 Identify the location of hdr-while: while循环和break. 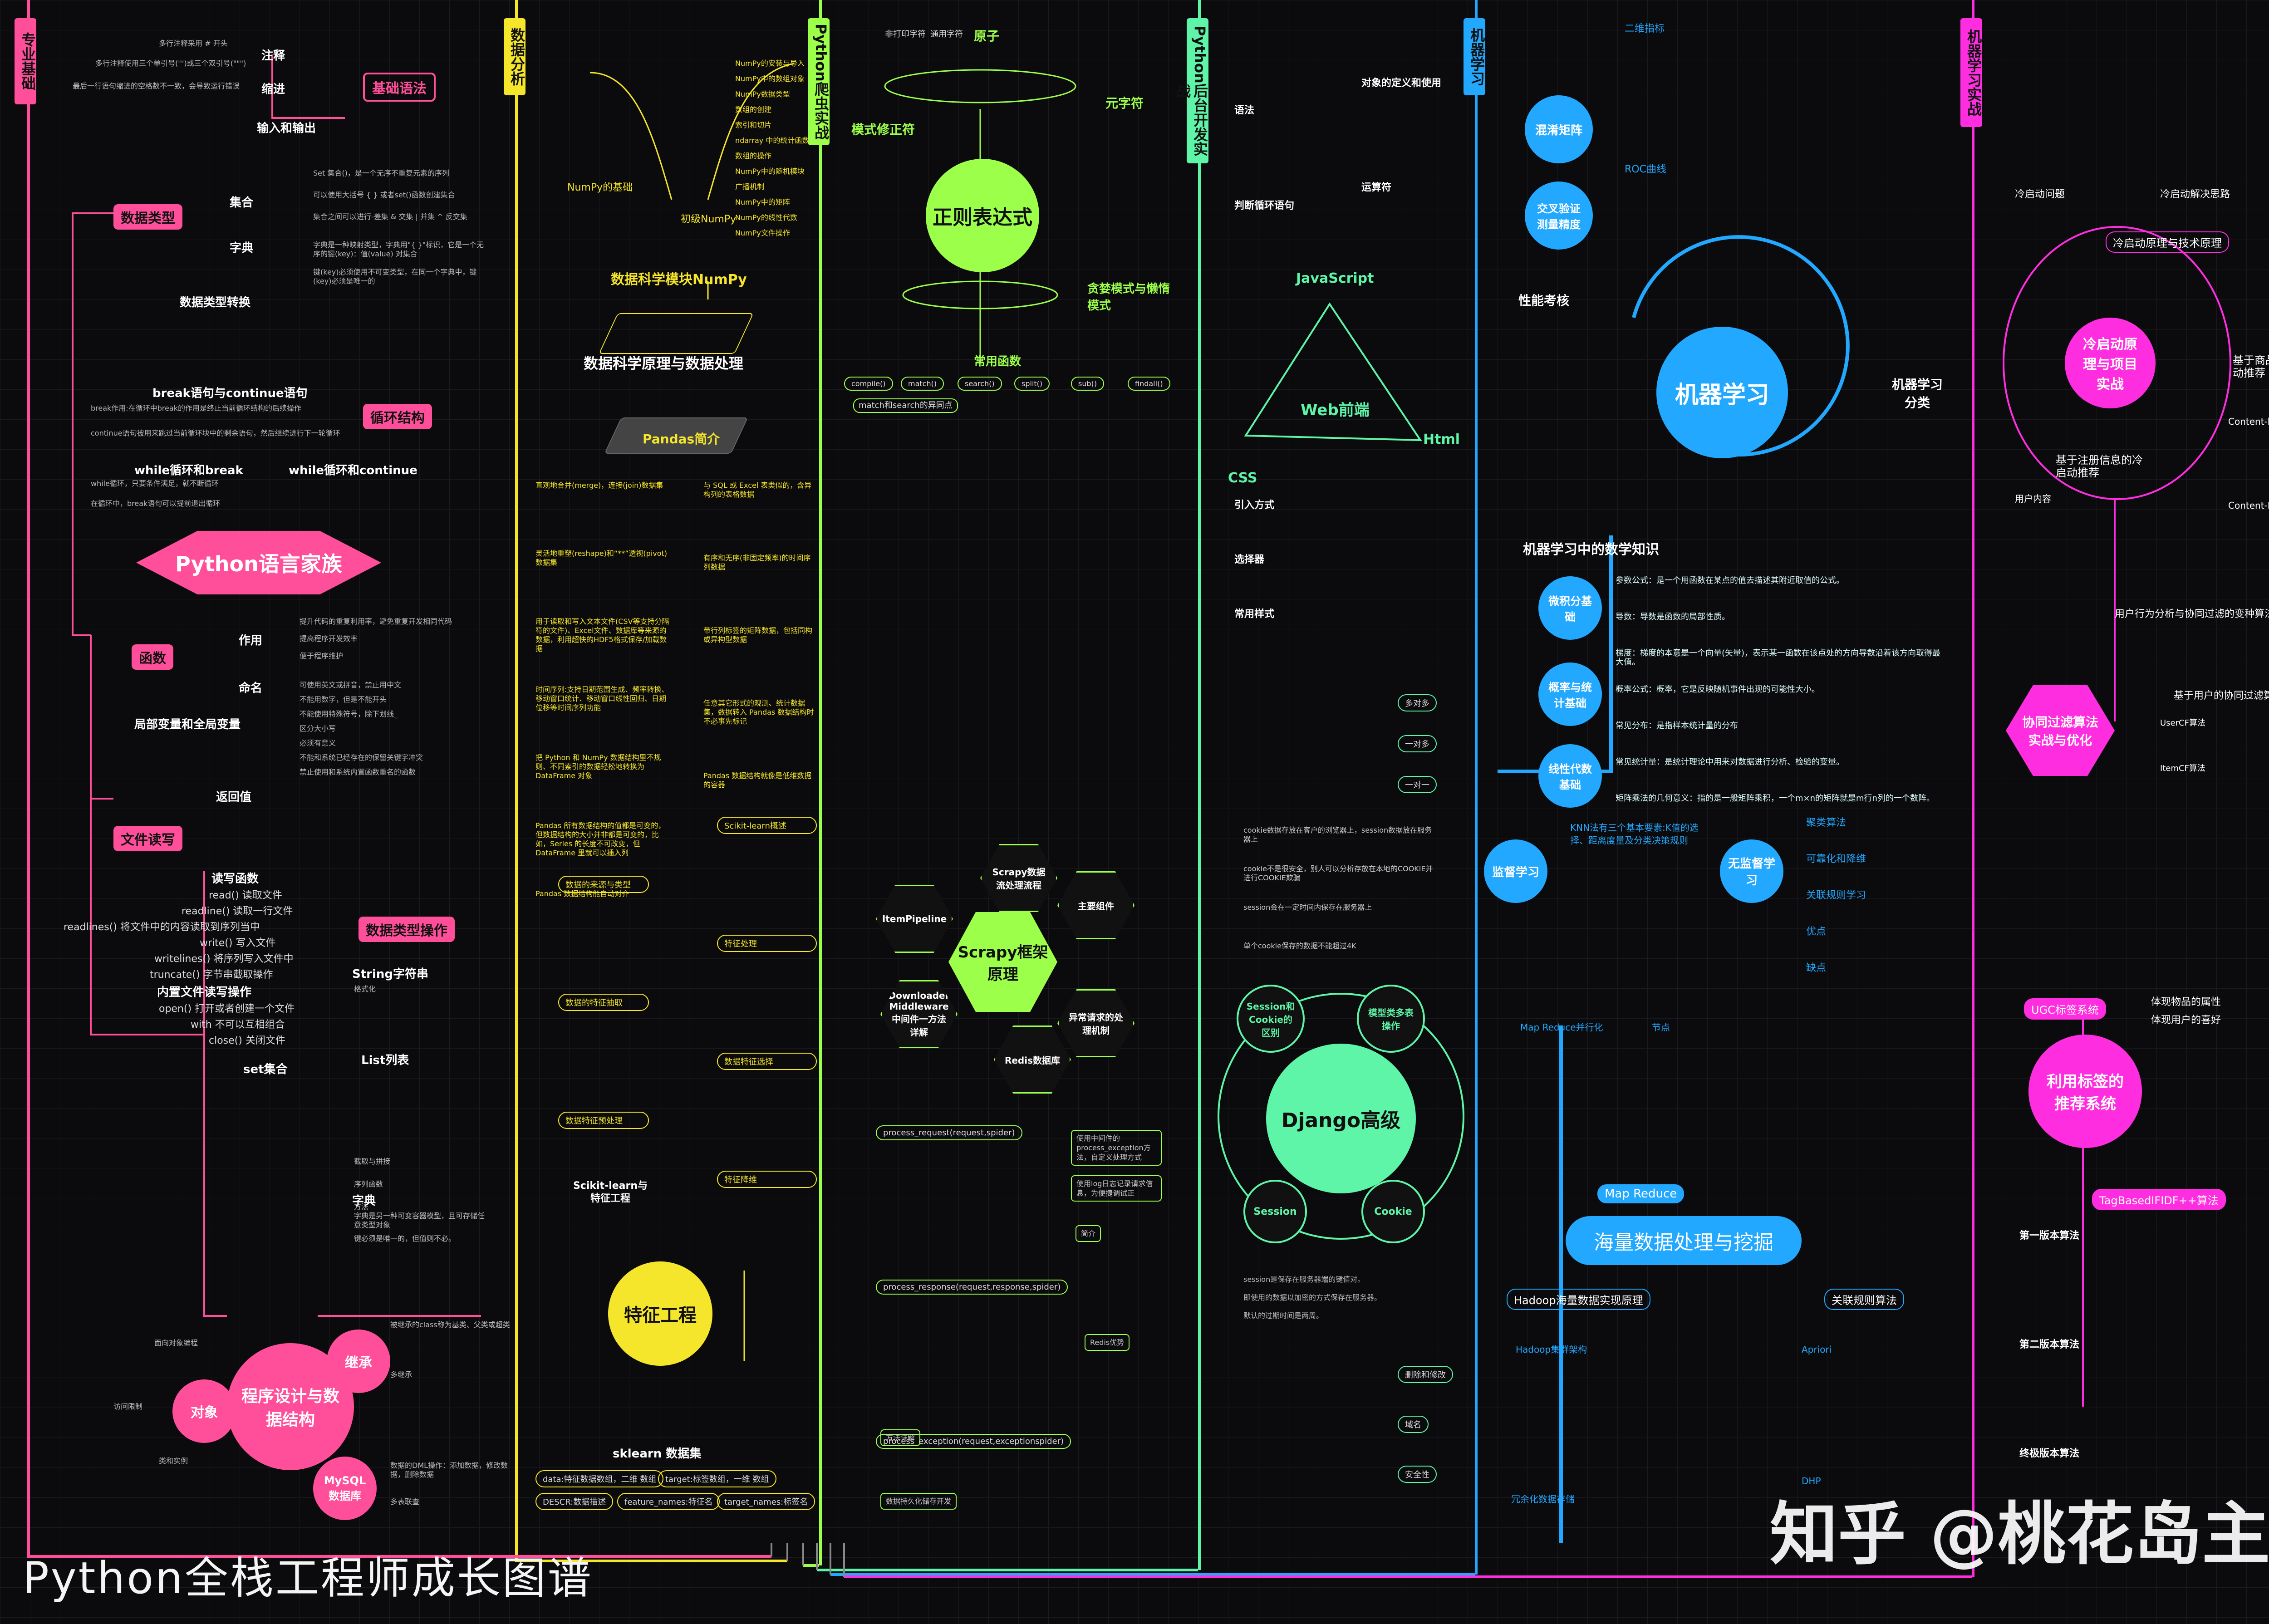
(188, 470).